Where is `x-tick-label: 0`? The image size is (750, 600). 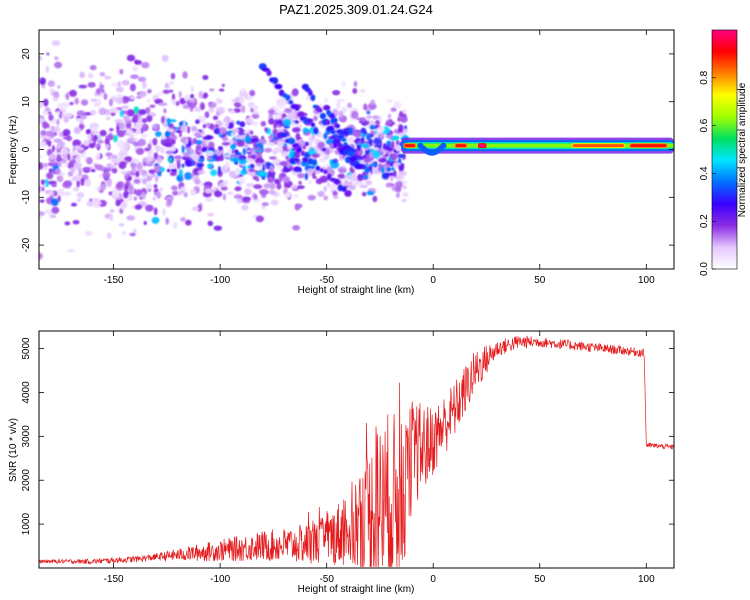
x-tick-label: 0 is located at coordinates (433, 579).